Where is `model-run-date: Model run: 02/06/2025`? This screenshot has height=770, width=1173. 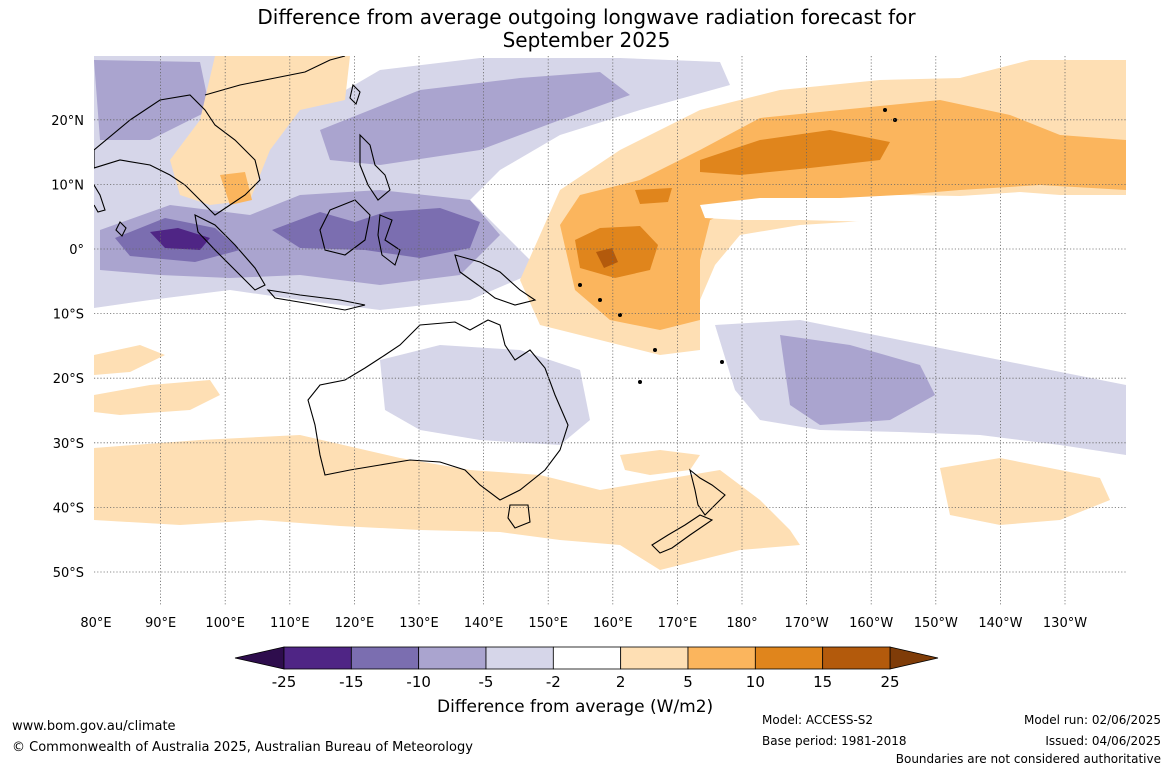 model-run-date: Model run: 02/06/2025 is located at coordinates (1092, 720).